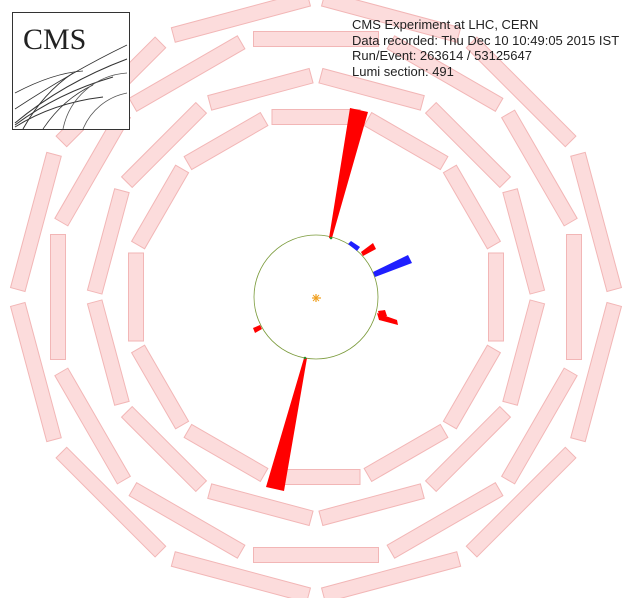 The height and width of the screenshot is (598, 634). Describe the element at coordinates (348, 173) in the screenshot. I see `energy-tower-top` at that location.